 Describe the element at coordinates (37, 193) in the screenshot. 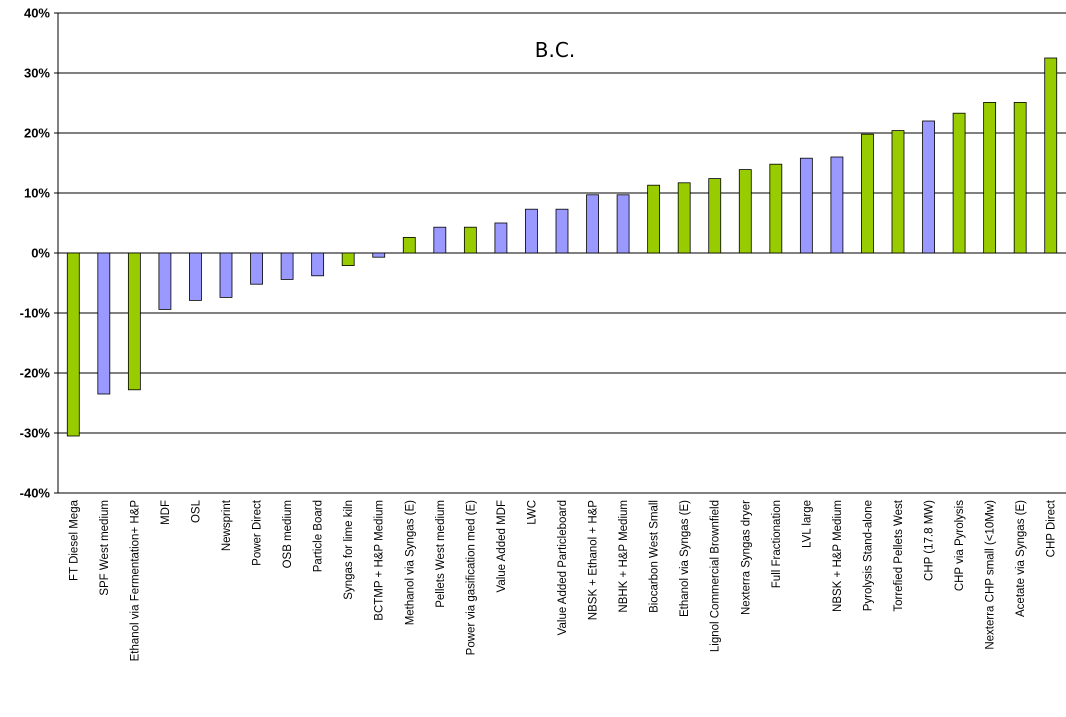

I see `y-tick-label: 10%` at that location.